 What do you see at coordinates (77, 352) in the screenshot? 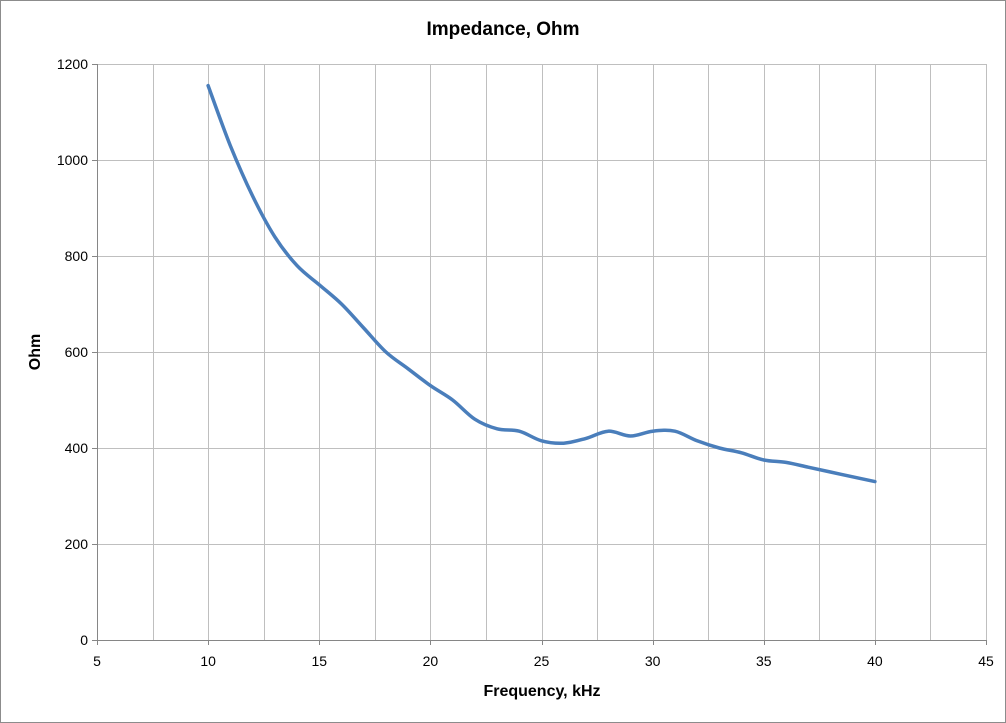
I see `y-tick-label: 600` at bounding box center [77, 352].